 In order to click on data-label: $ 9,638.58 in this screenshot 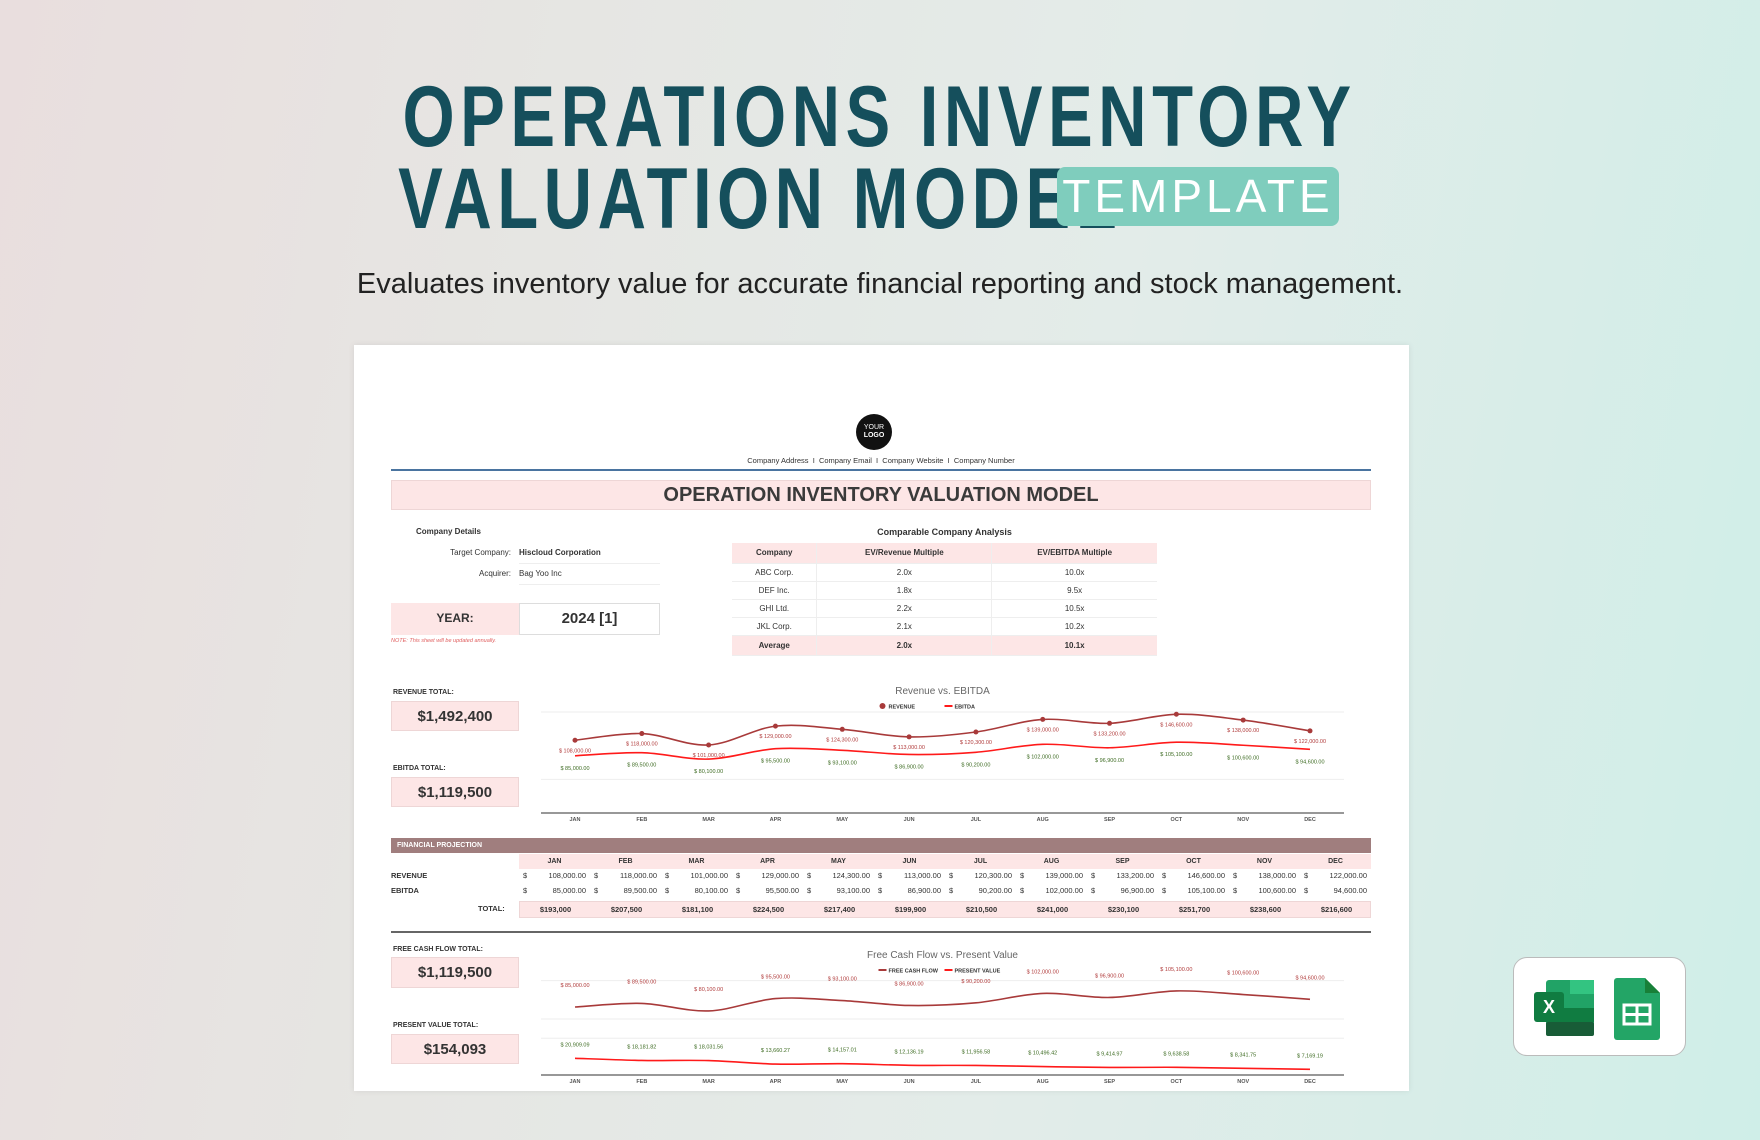, I will do `click(1176, 1054)`.